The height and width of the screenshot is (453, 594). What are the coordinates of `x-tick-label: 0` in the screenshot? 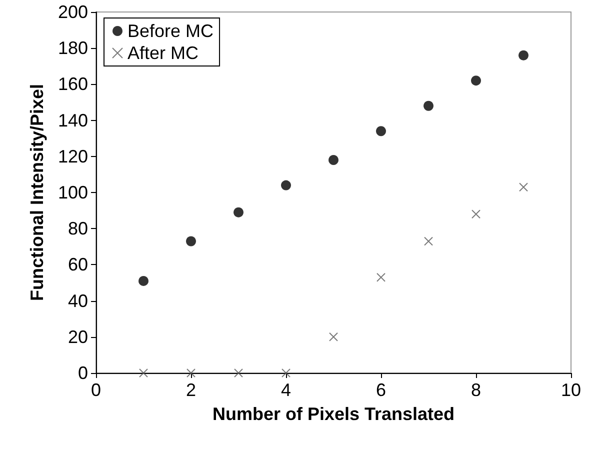 It's located at (96, 390).